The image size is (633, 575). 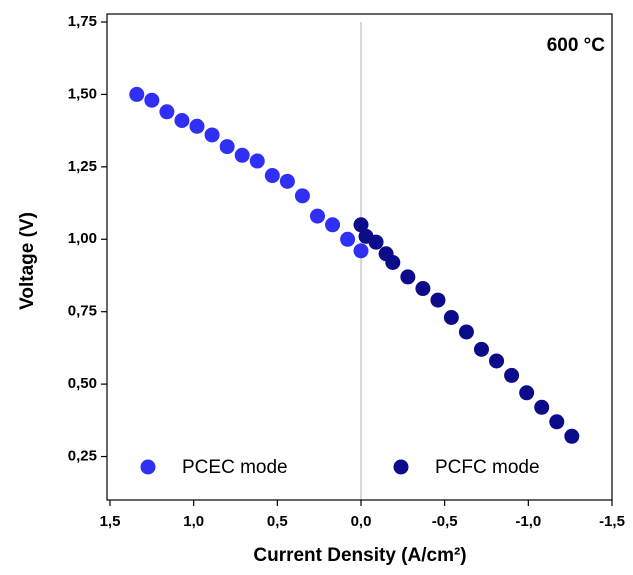 What do you see at coordinates (445, 521) in the screenshot?
I see `x-tick-label: -0,5` at bounding box center [445, 521].